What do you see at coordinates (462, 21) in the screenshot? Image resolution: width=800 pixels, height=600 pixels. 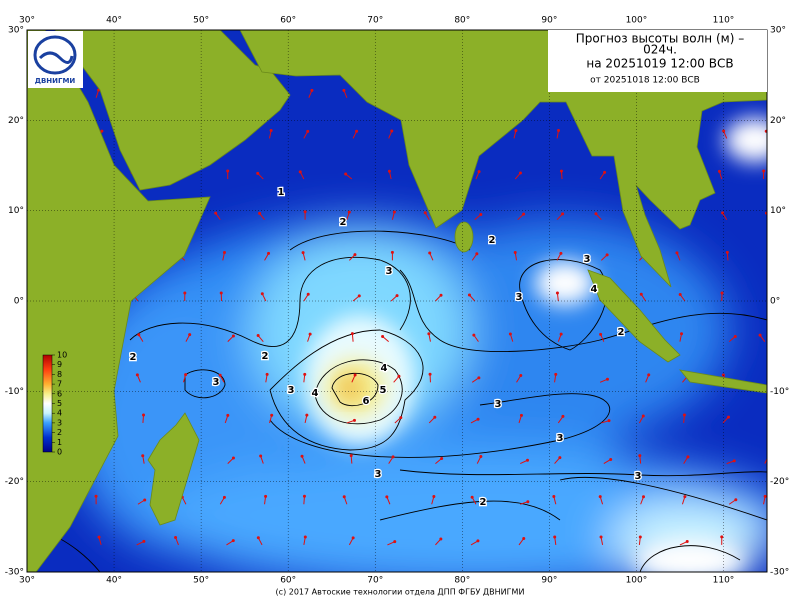 I see `lon-label-top: 80°` at bounding box center [462, 21].